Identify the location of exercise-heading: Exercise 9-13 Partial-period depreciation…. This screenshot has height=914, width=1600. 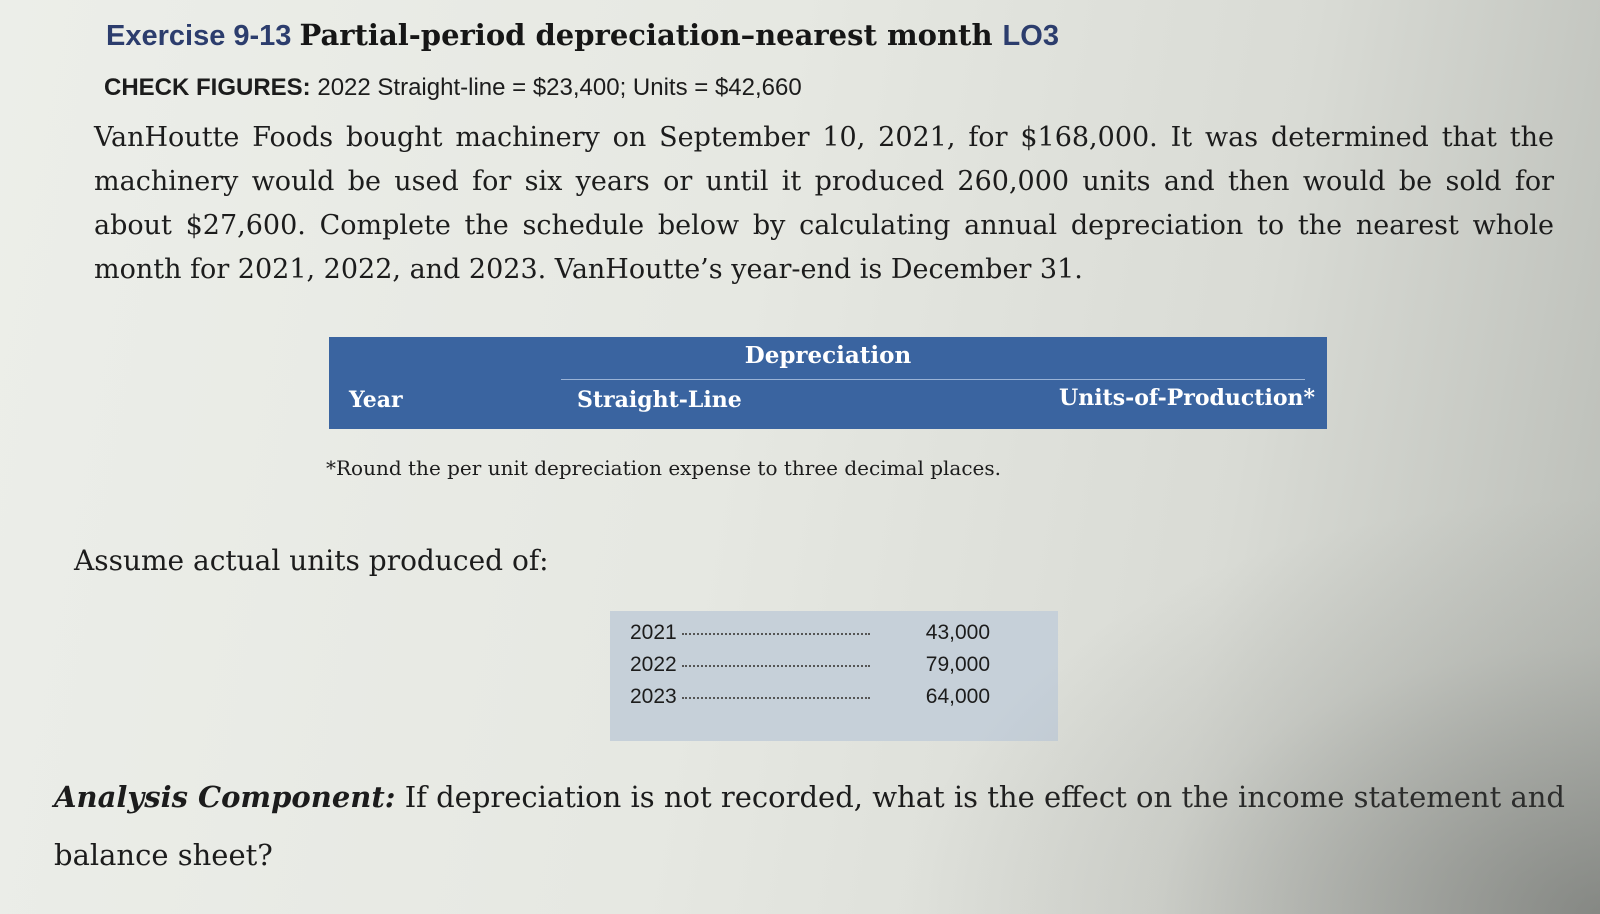
(582, 35).